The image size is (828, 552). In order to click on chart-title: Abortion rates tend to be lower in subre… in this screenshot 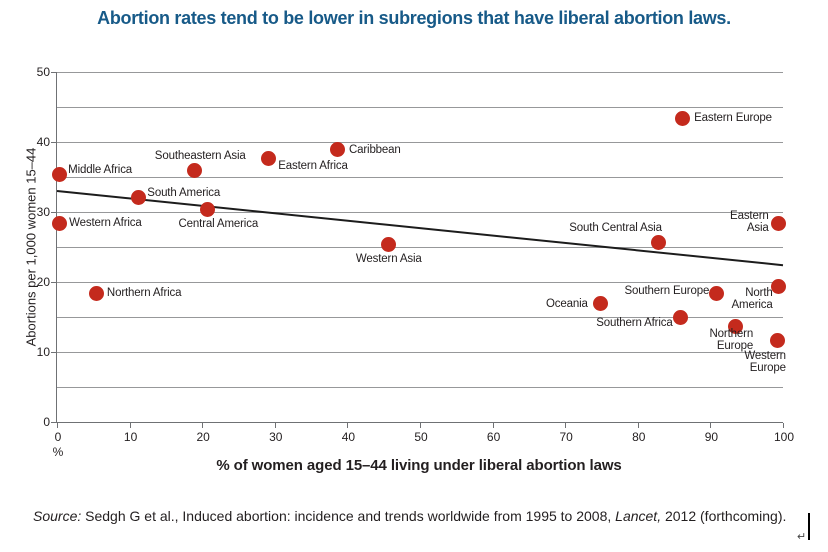, I will do `click(414, 18)`.